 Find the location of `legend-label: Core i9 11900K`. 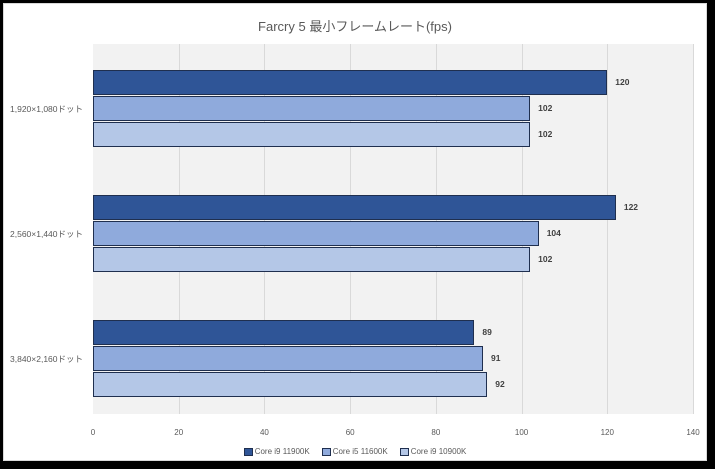

legend-label: Core i9 11900K is located at coordinates (282, 451).